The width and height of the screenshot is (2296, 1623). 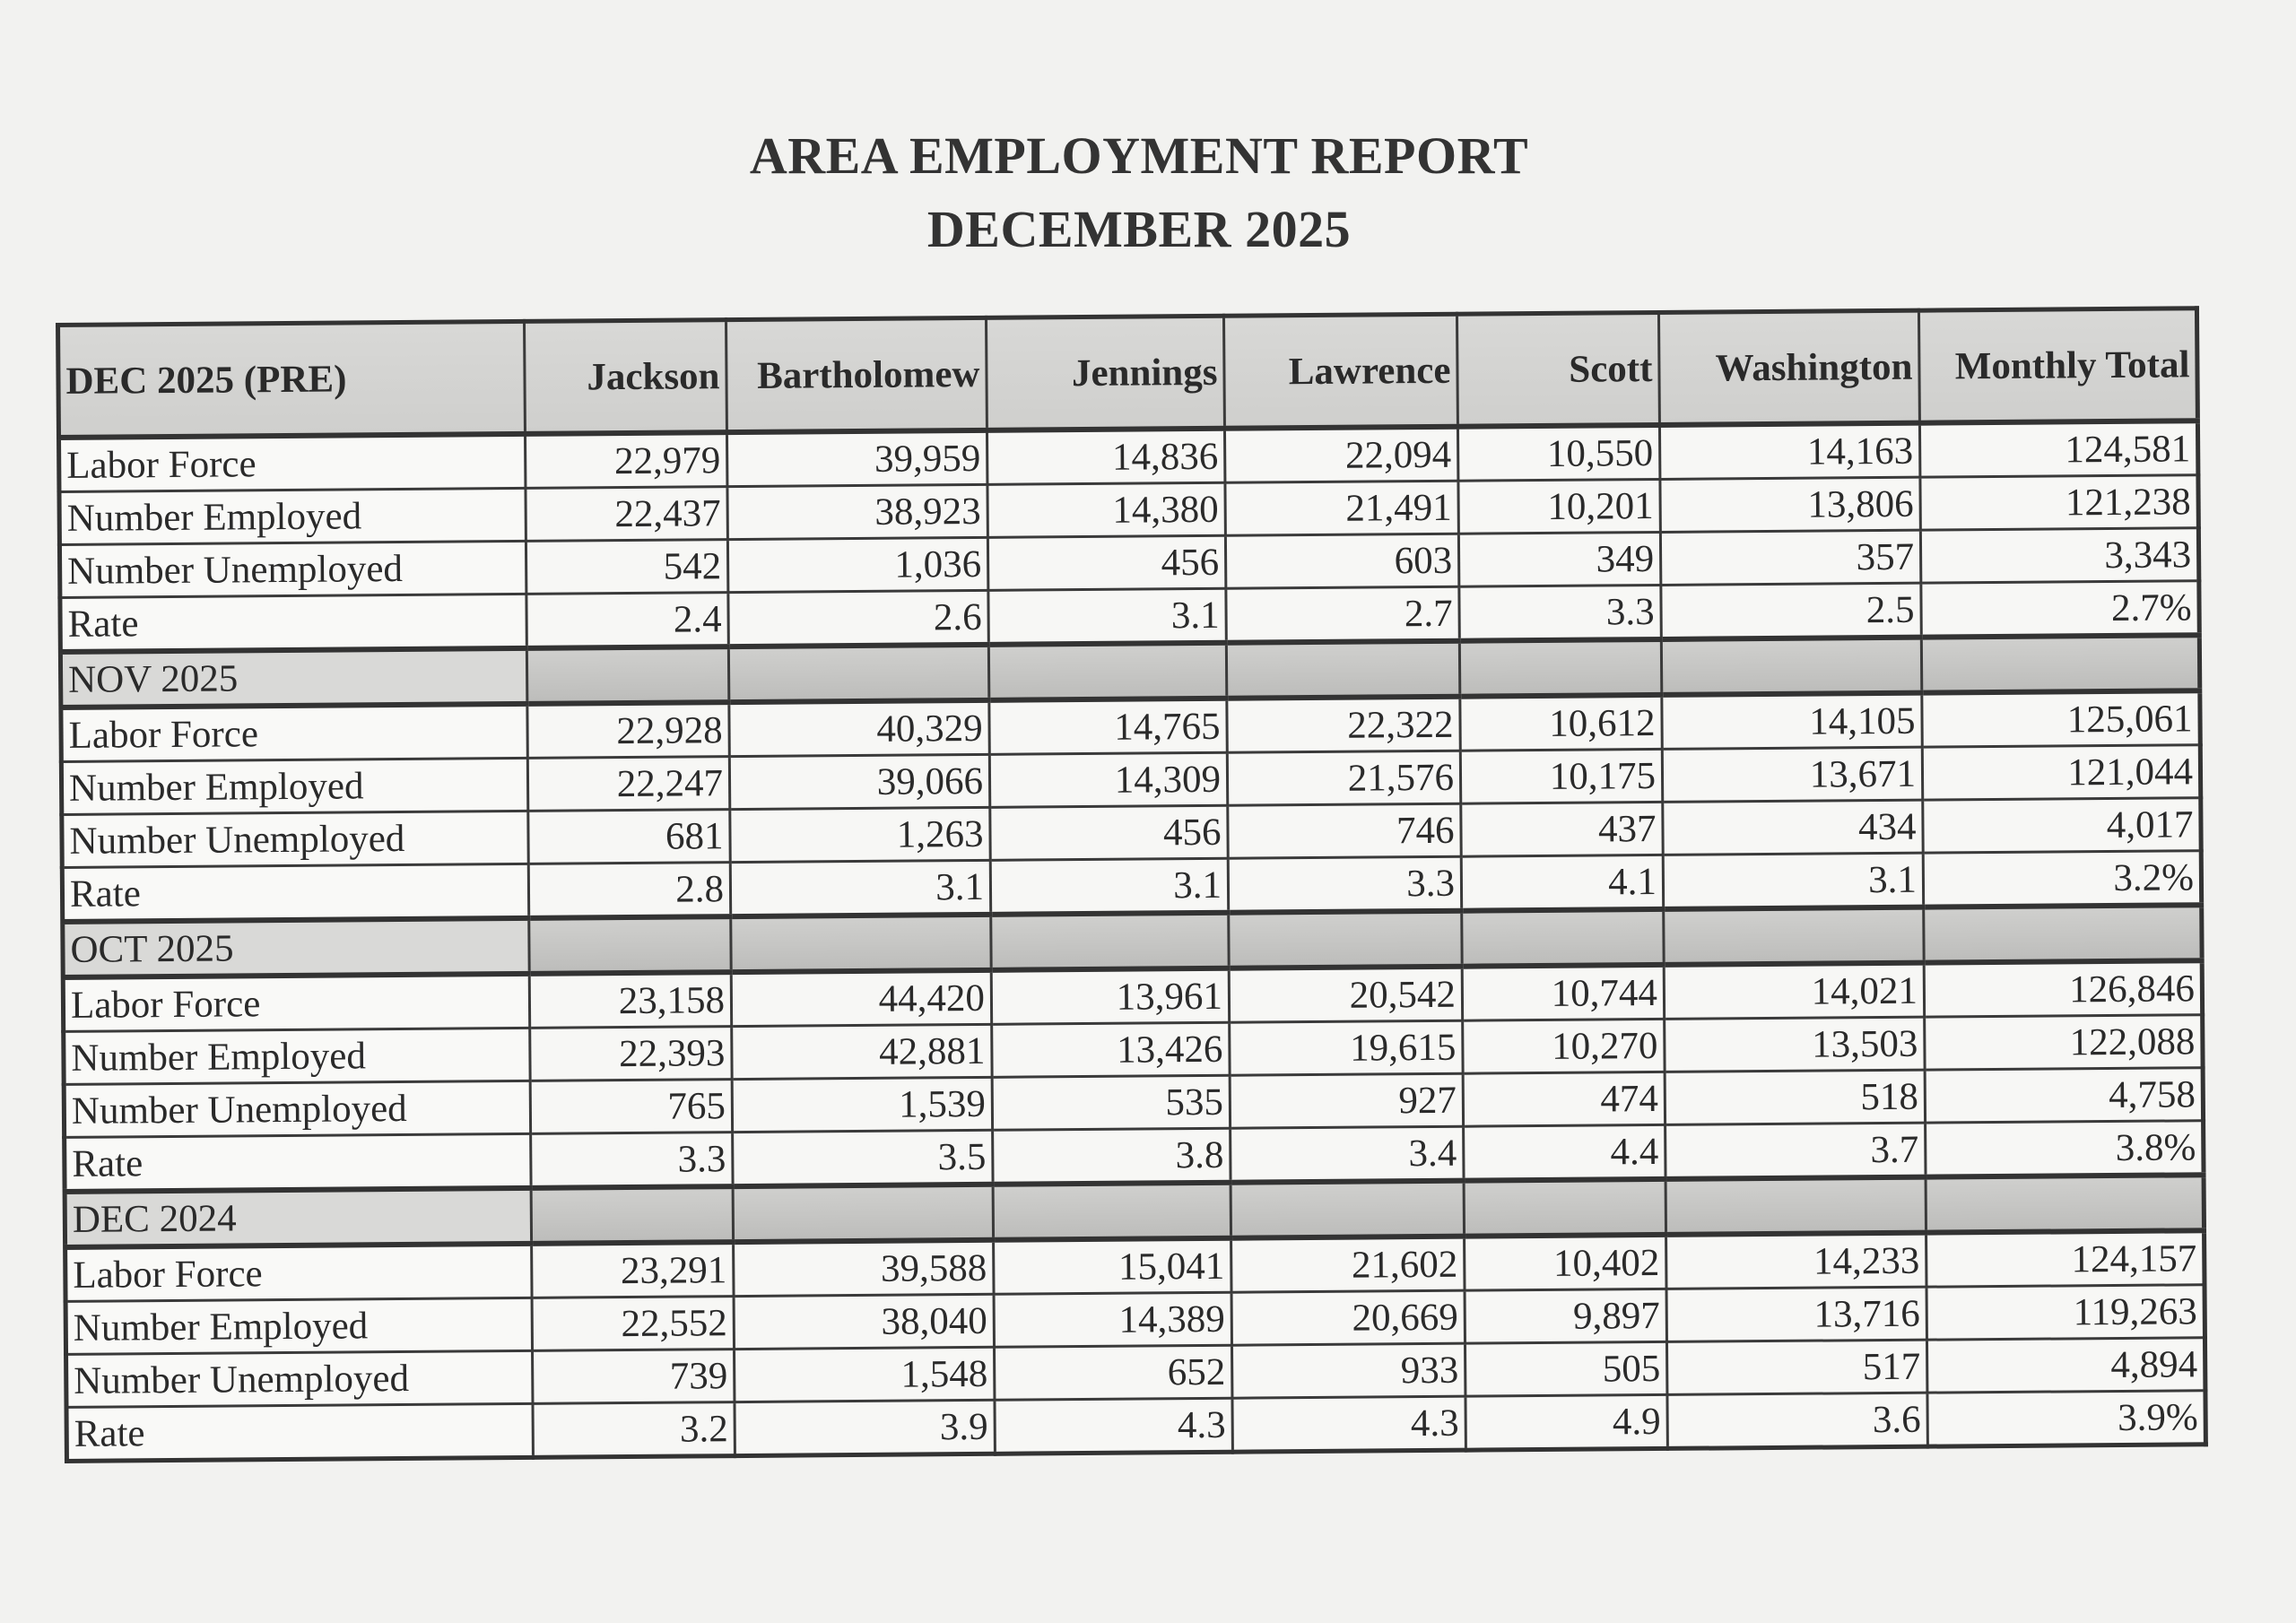 What do you see at coordinates (1558, 369) in the screenshot?
I see `column-header: Scott` at bounding box center [1558, 369].